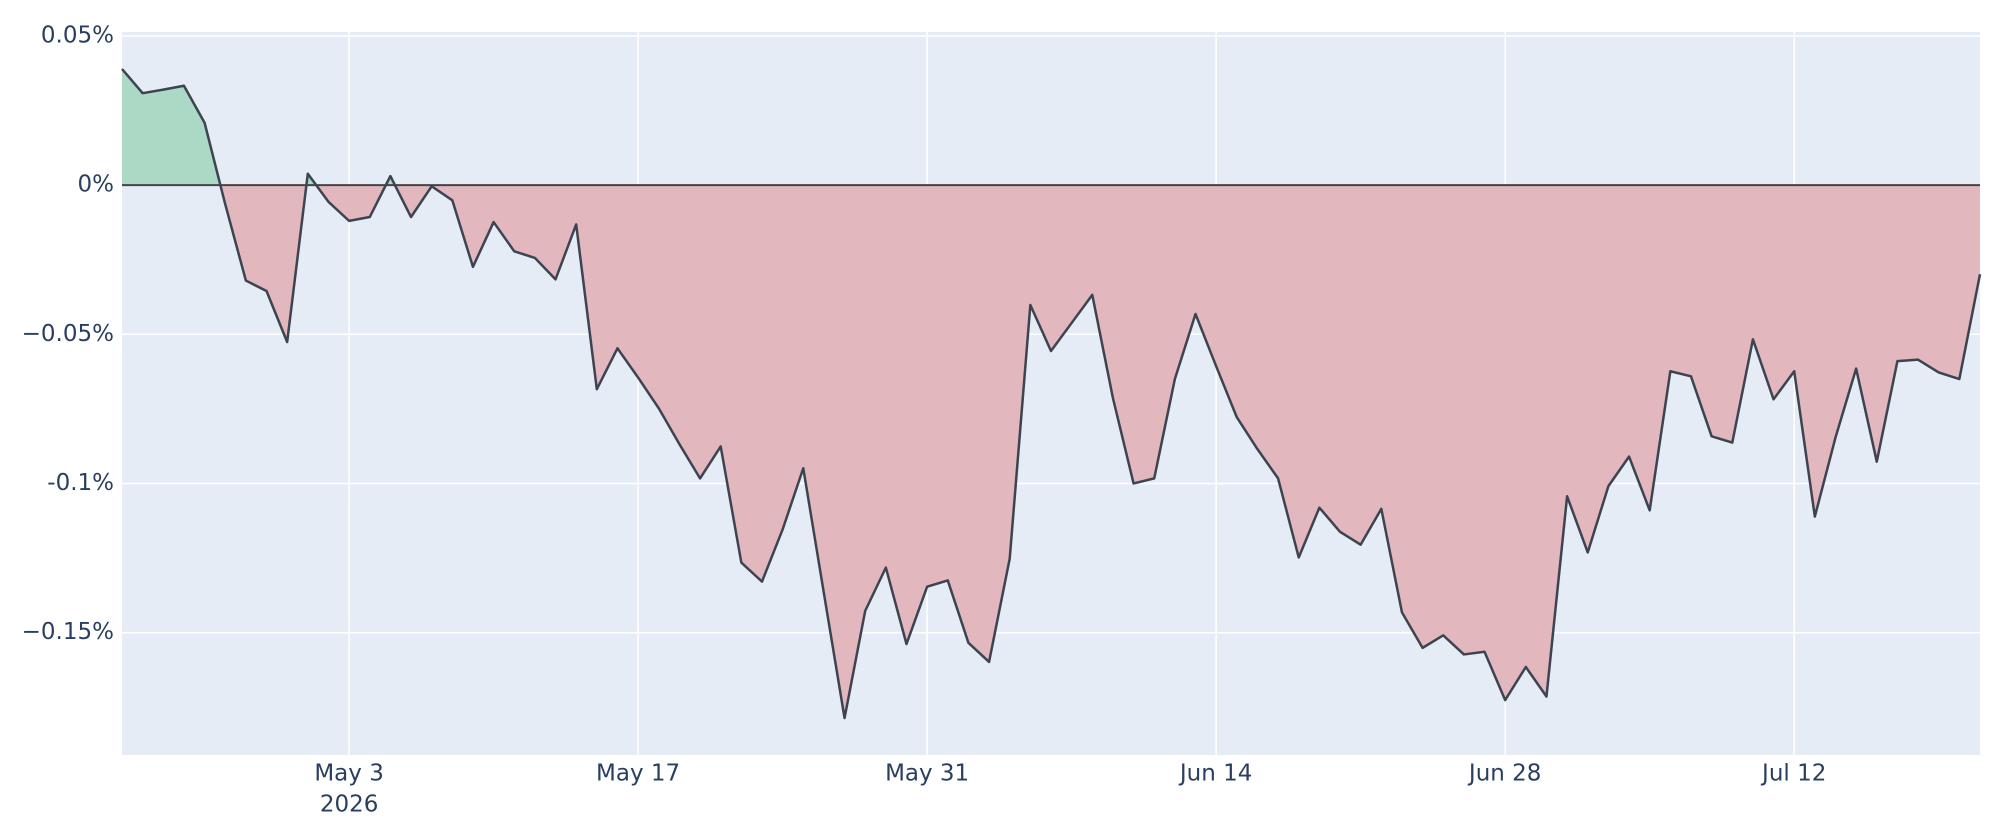 Image resolution: width=2000 pixels, height=840 pixels. Describe the element at coordinates (638, 774) in the screenshot. I see `x-tick-label: May 17` at that location.